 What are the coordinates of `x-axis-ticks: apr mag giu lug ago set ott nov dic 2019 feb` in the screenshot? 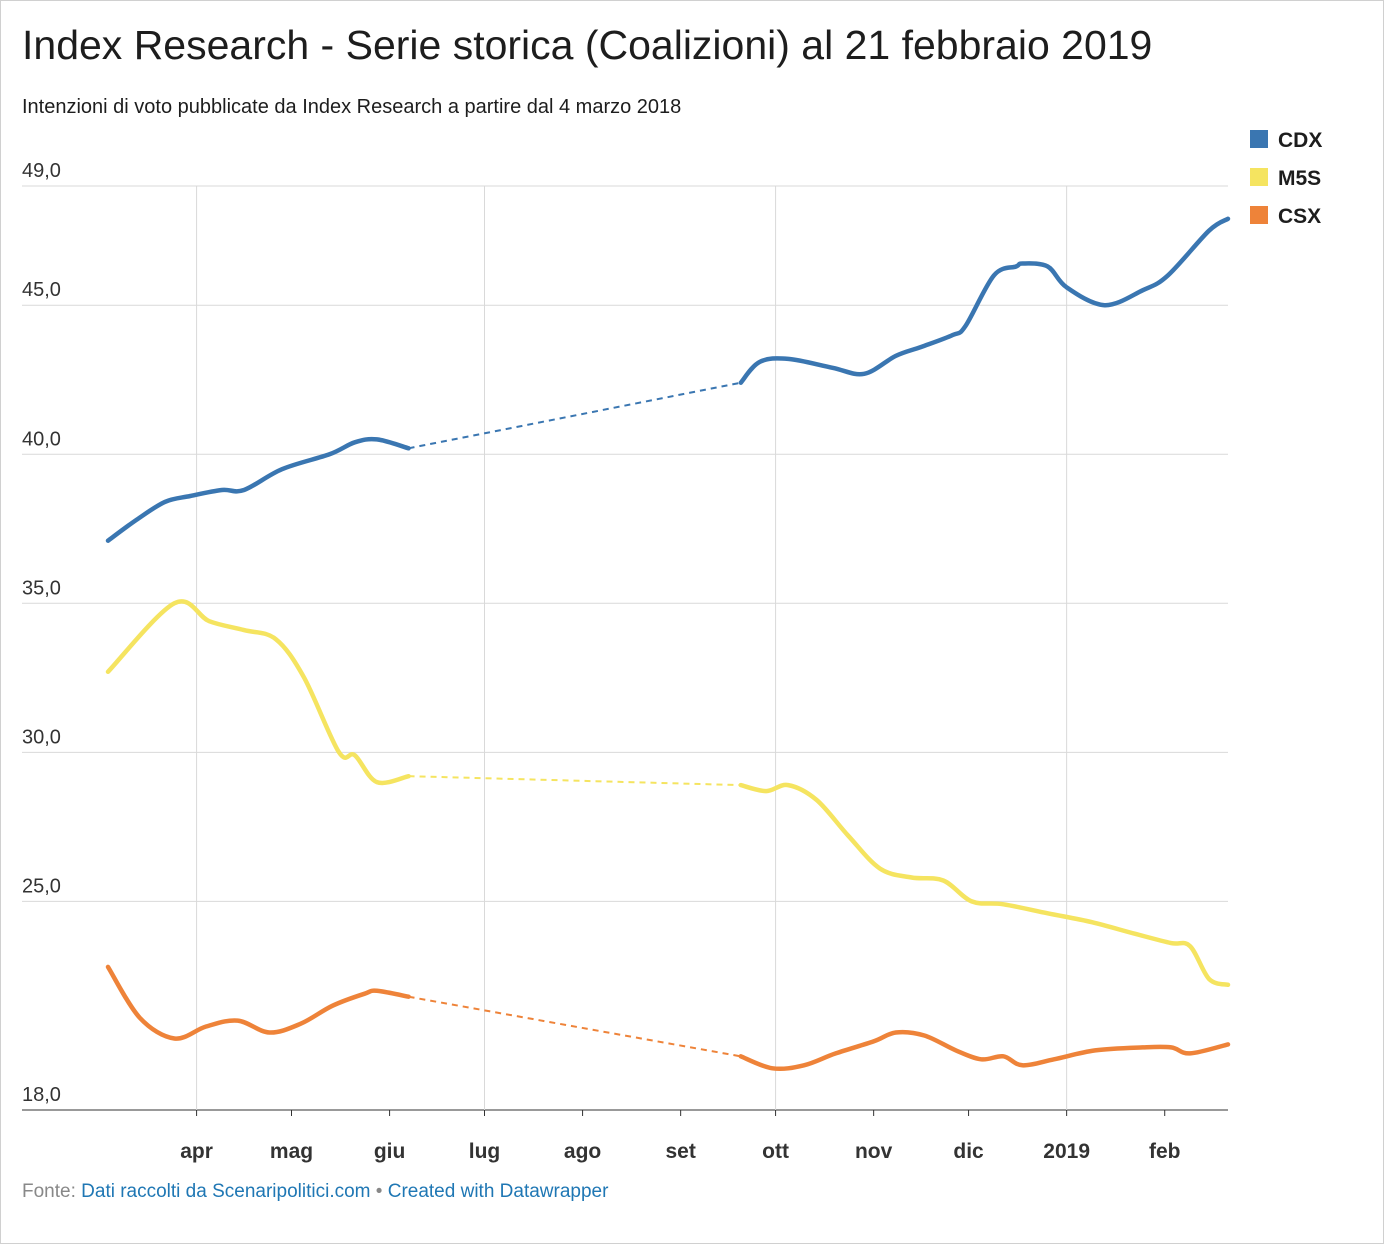 It's located at (680, 1136).